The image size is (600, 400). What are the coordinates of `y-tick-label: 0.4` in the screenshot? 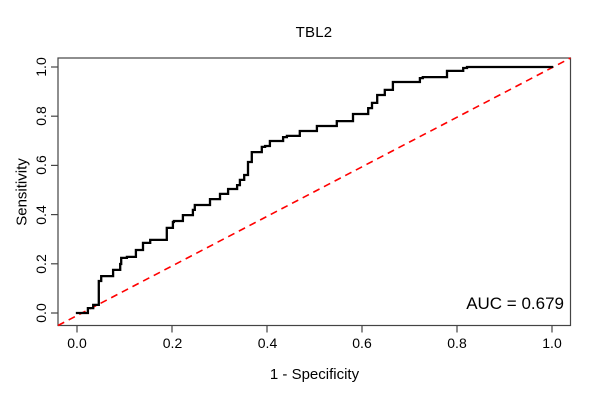 It's located at (41, 214).